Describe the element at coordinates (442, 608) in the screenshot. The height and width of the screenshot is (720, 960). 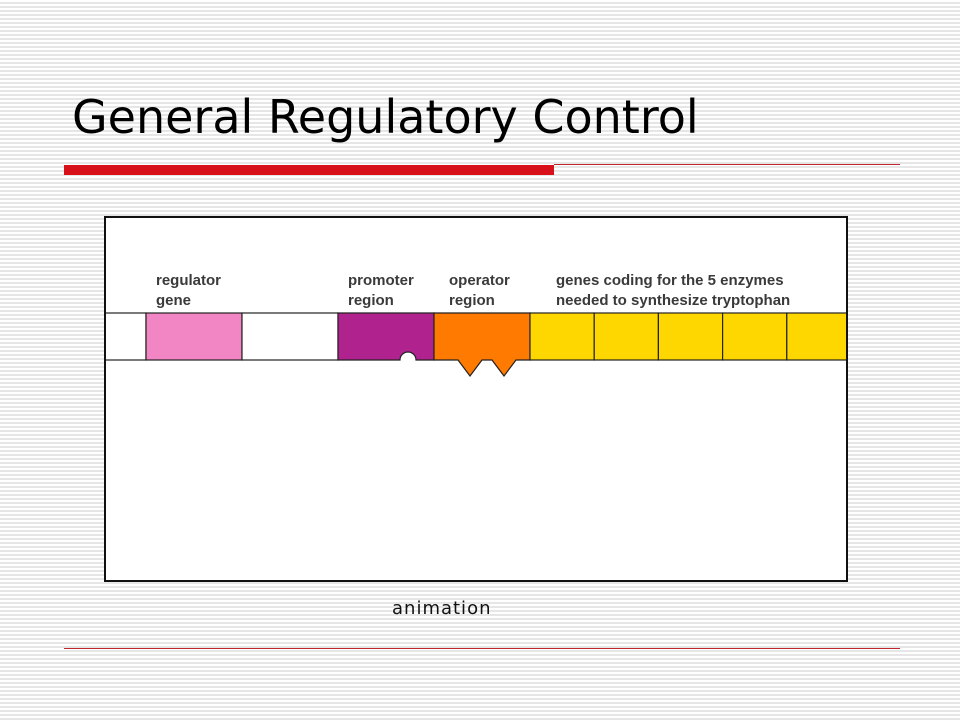
I see `animation-caption: animation` at that location.